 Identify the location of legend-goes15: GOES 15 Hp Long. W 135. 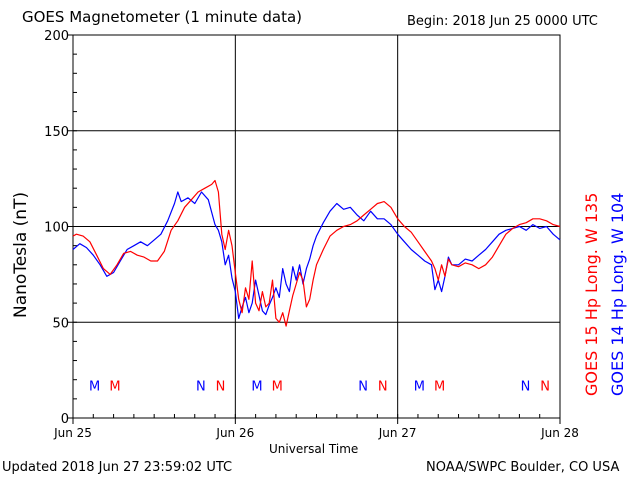
(591, 294).